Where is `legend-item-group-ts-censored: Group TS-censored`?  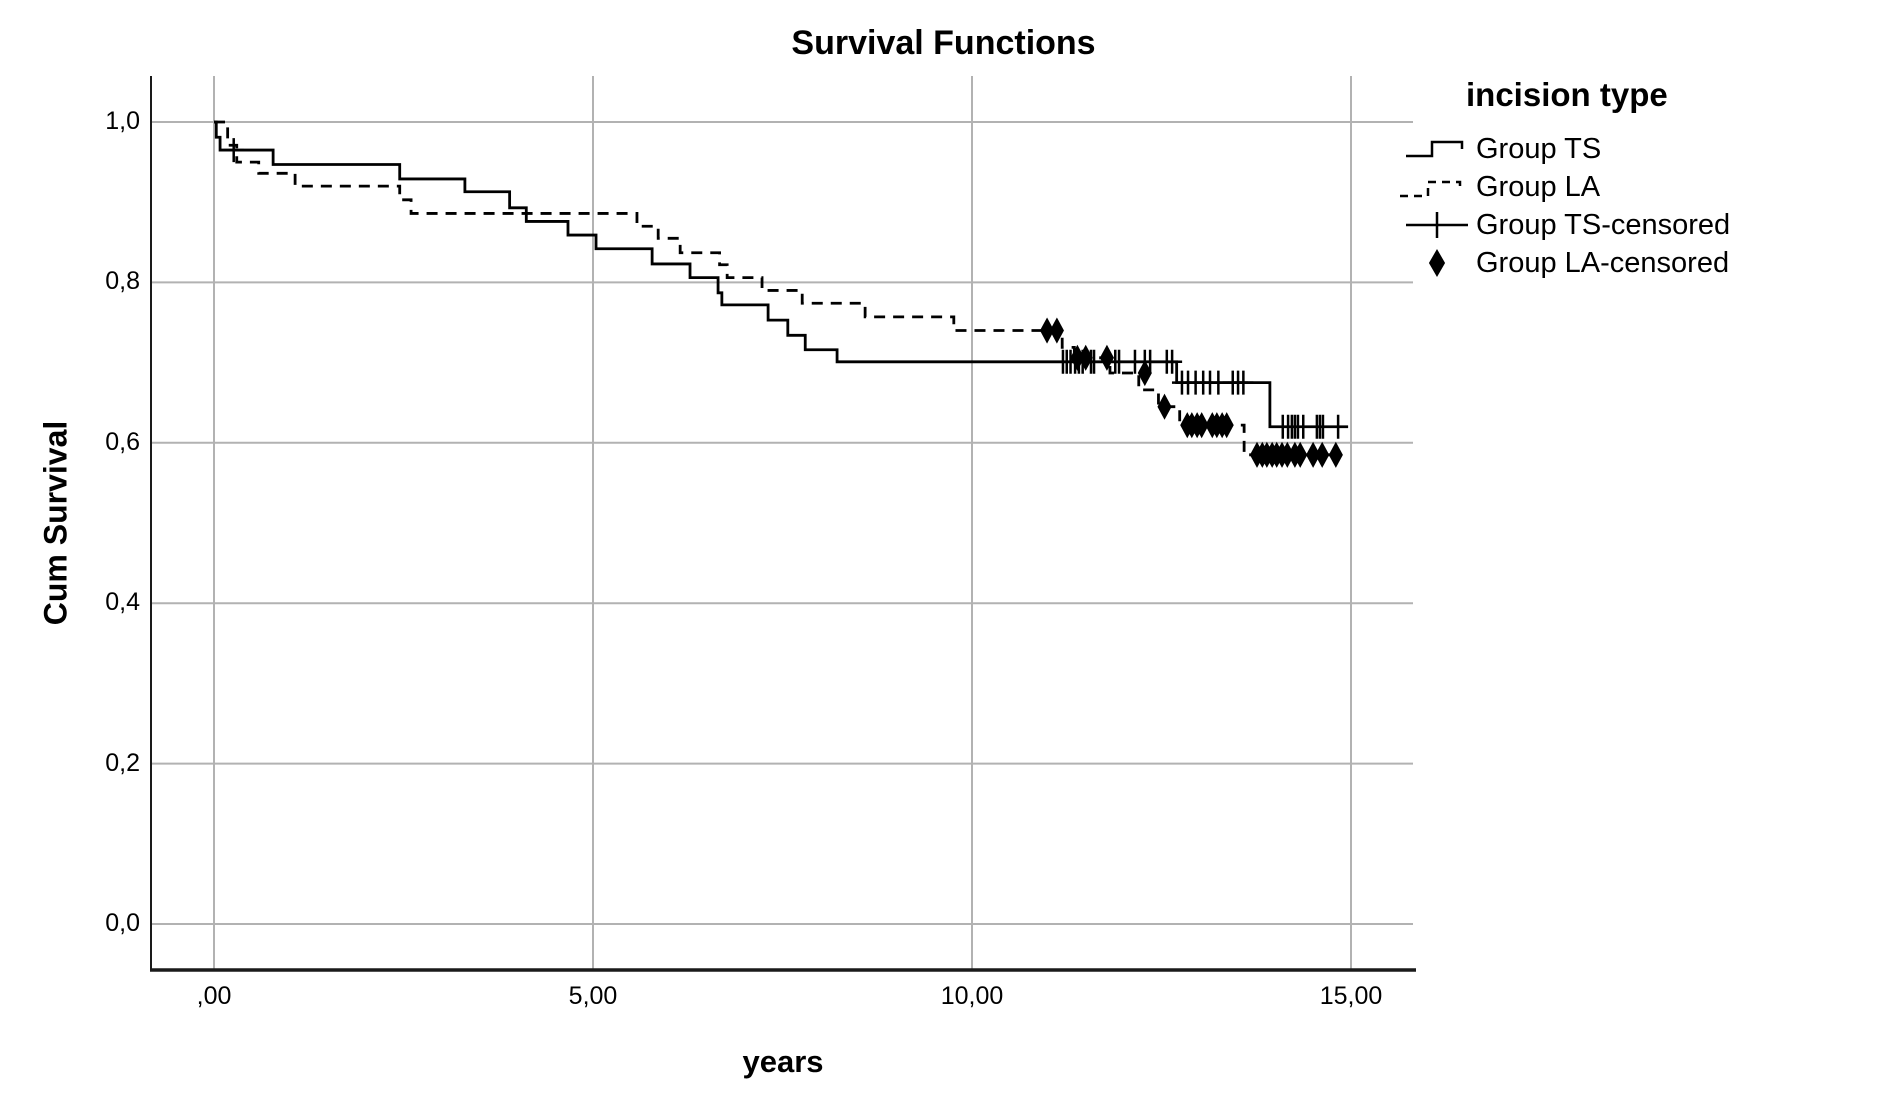
legend-item-group-ts-censored: Group TS-censored is located at coordinates (1566, 225).